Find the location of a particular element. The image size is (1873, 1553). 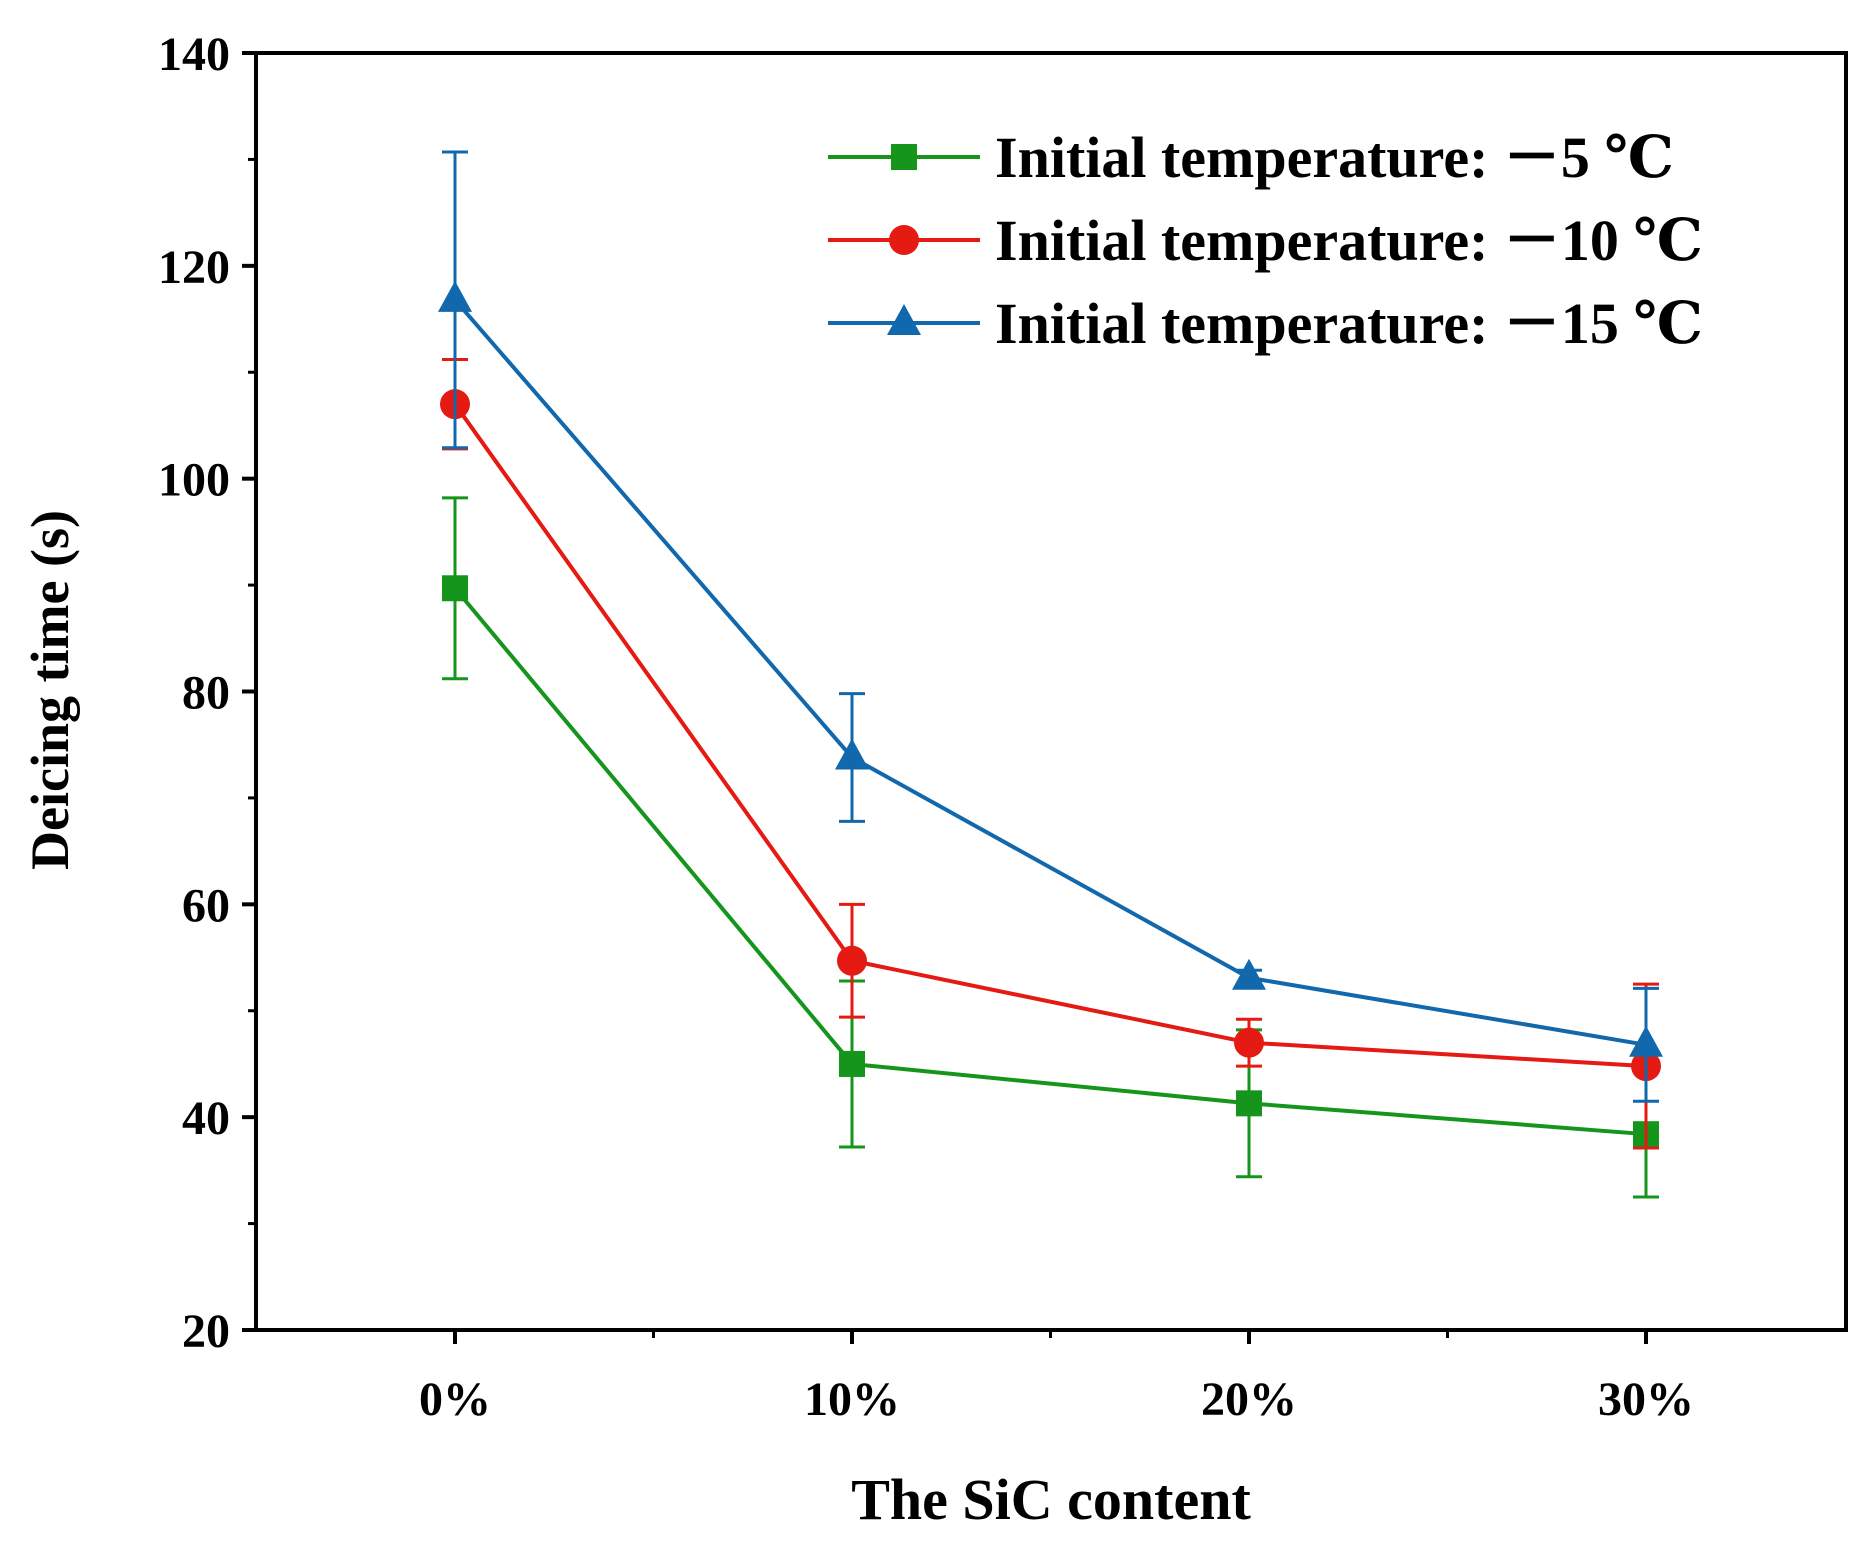

y-tick-label: 80 is located at coordinates (206, 693).